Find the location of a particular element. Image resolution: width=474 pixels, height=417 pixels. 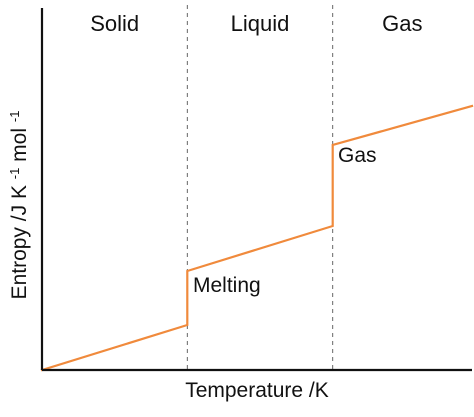

gas-annotation: Gas is located at coordinates (357, 155).